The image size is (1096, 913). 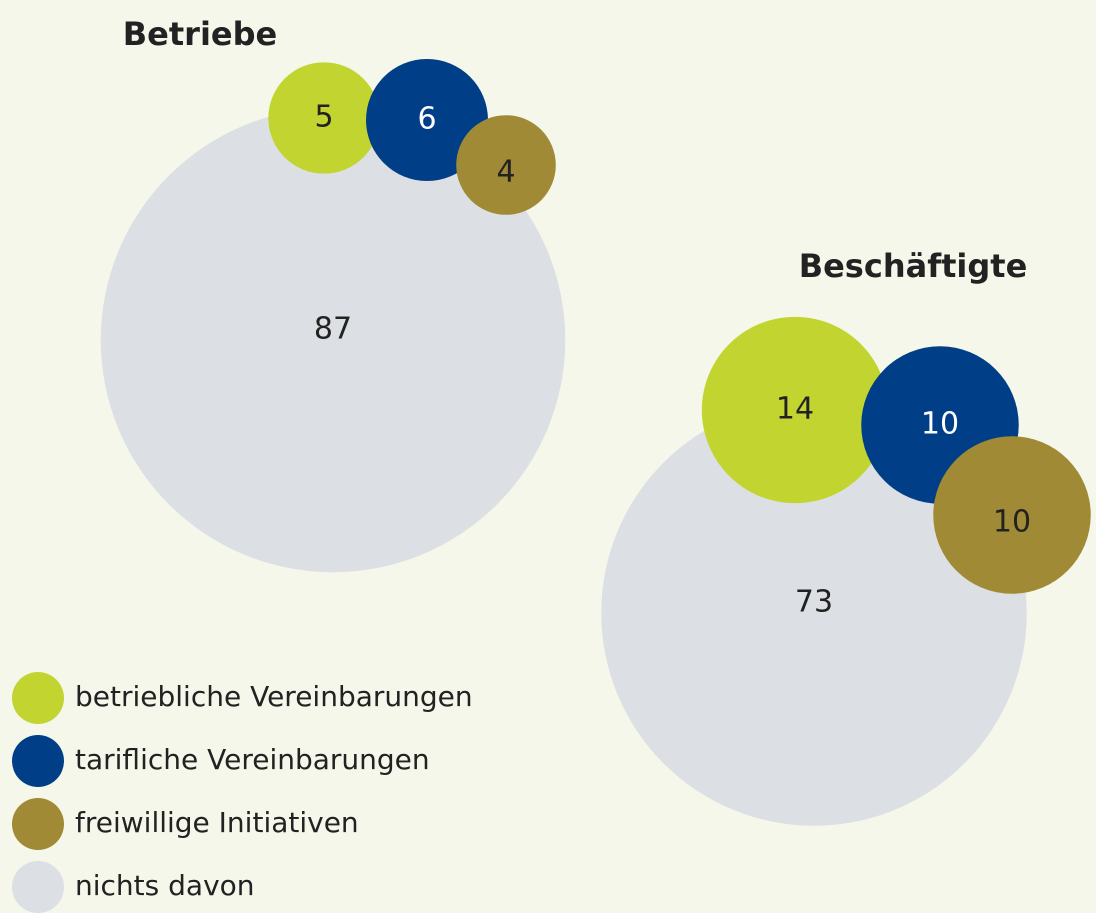 I want to click on chart-title: Betriebe, so click(x=200, y=34).